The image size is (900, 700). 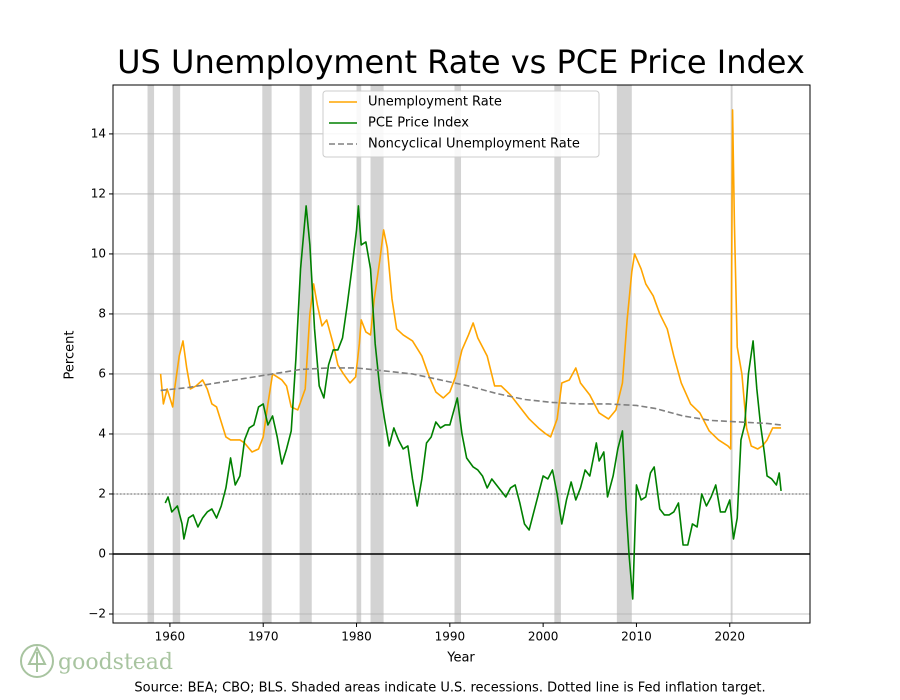 What do you see at coordinates (474, 144) in the screenshot?
I see `legend-label: Noncyclical Unemployment Rate` at bounding box center [474, 144].